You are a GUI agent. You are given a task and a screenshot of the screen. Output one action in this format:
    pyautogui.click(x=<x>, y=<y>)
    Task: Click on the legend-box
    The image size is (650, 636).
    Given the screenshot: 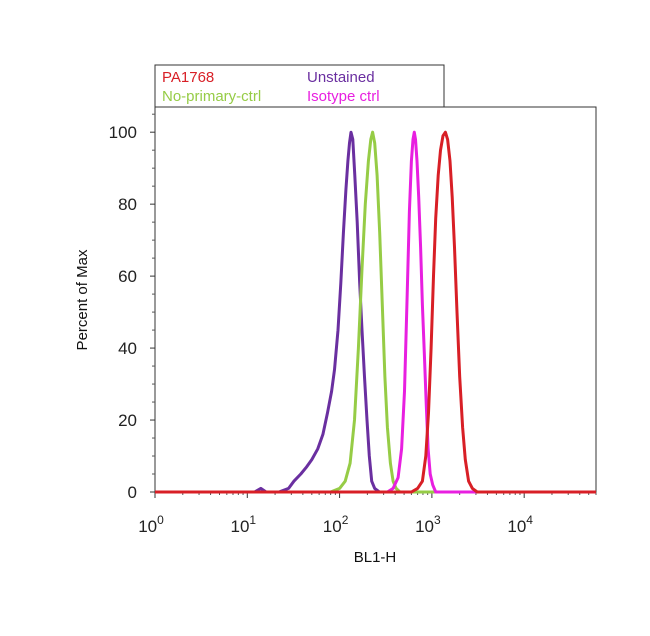 What is the action you would take?
    pyautogui.click(x=299, y=86)
    